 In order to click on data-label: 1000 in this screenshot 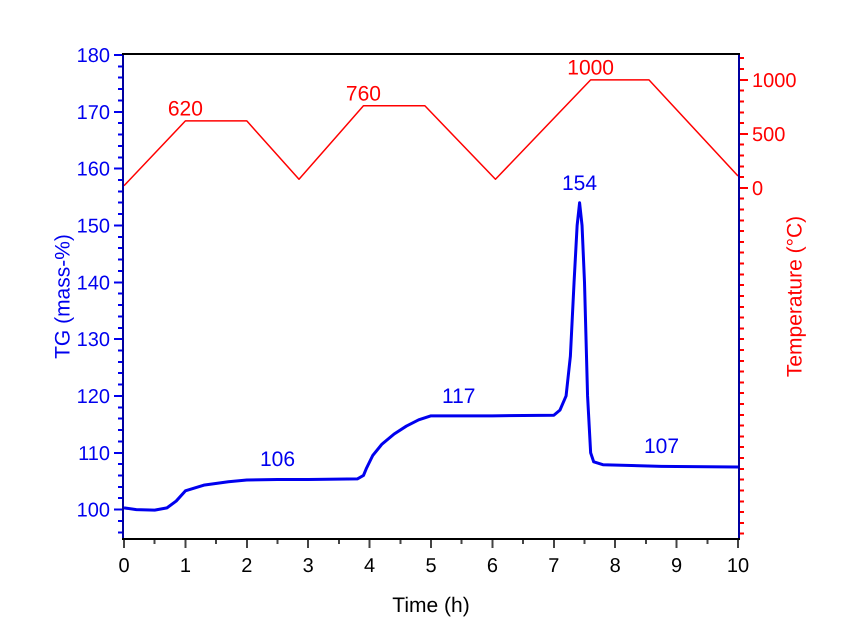, I will do `click(590, 68)`.